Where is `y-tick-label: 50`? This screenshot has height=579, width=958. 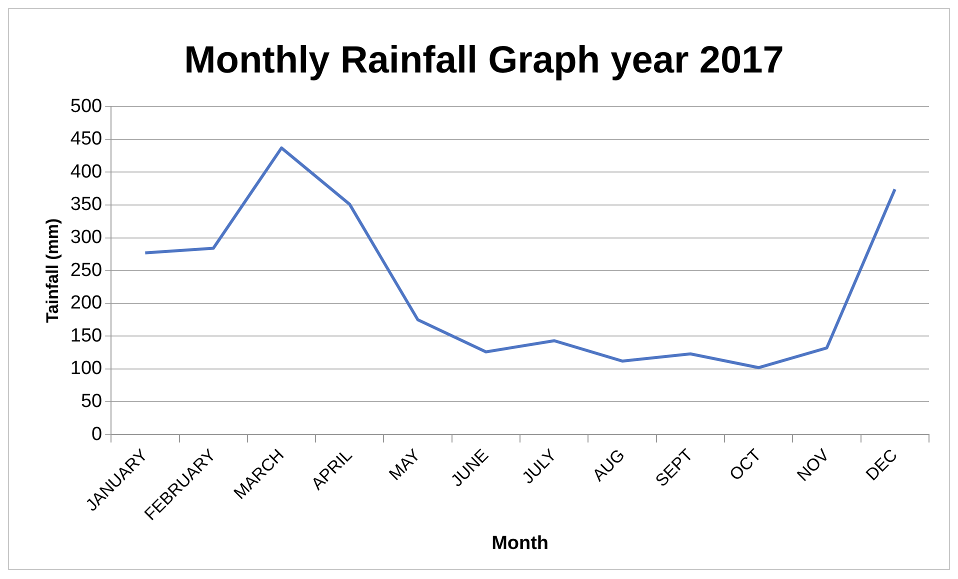
y-tick-label: 50 is located at coordinates (91, 401).